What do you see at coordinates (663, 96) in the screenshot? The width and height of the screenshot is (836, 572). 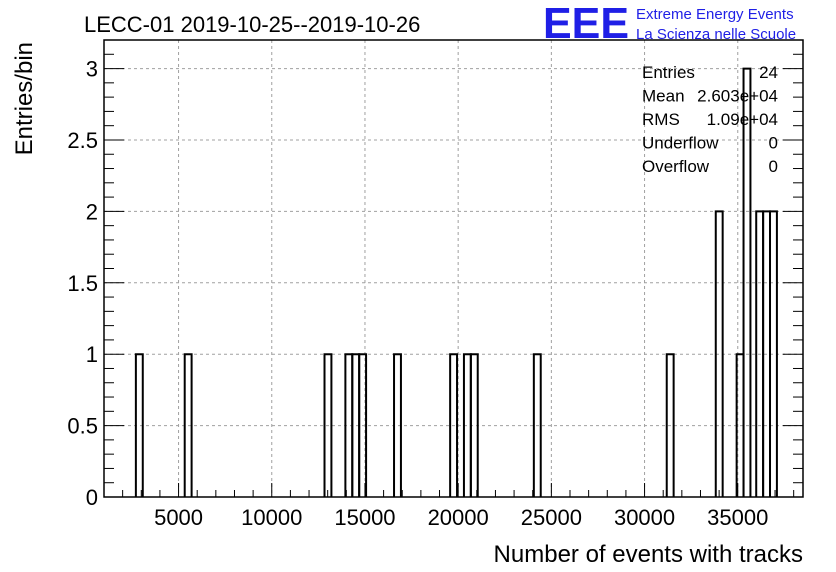 I see `stats-label: Mean` at bounding box center [663, 96].